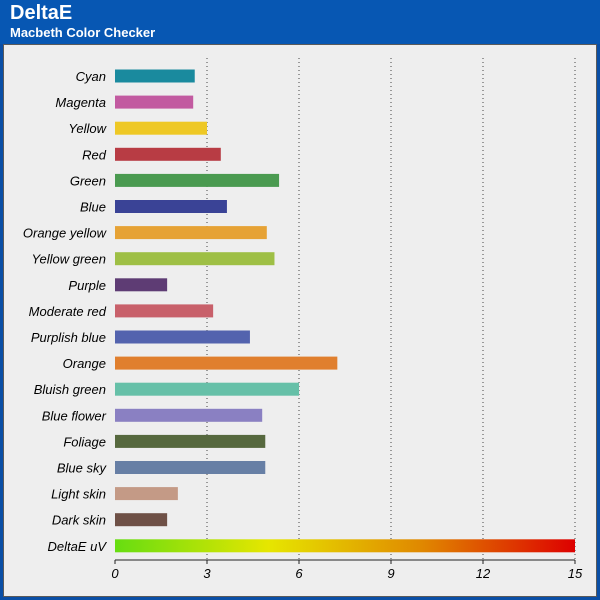  What do you see at coordinates (195, 259) in the screenshot?
I see `bar-yellow-green` at bounding box center [195, 259].